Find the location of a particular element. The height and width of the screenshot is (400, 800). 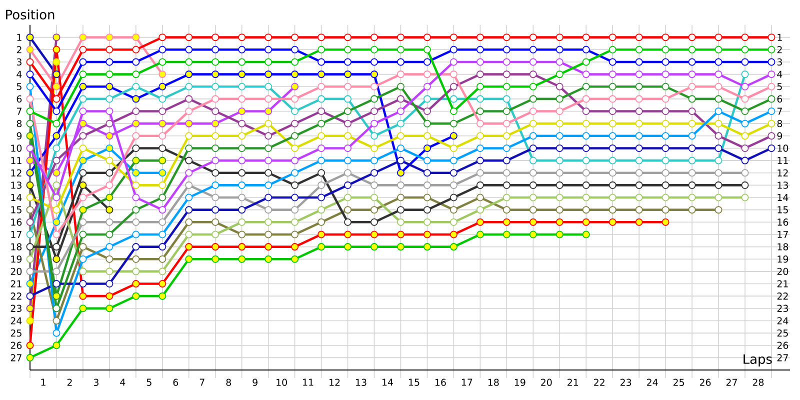

x-tick-label: 14 is located at coordinates (387, 382).